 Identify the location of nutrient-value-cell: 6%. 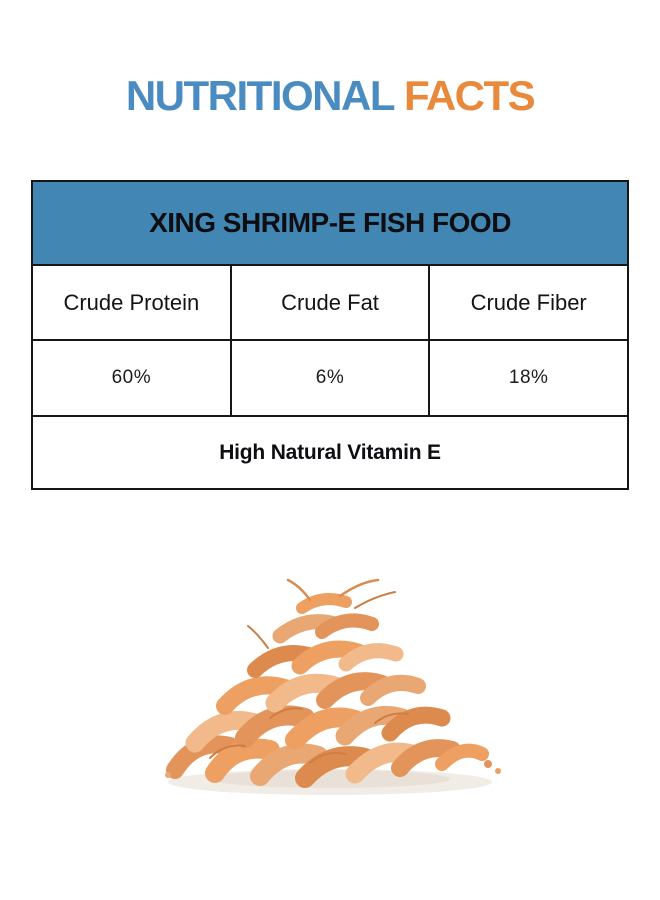
(331, 378).